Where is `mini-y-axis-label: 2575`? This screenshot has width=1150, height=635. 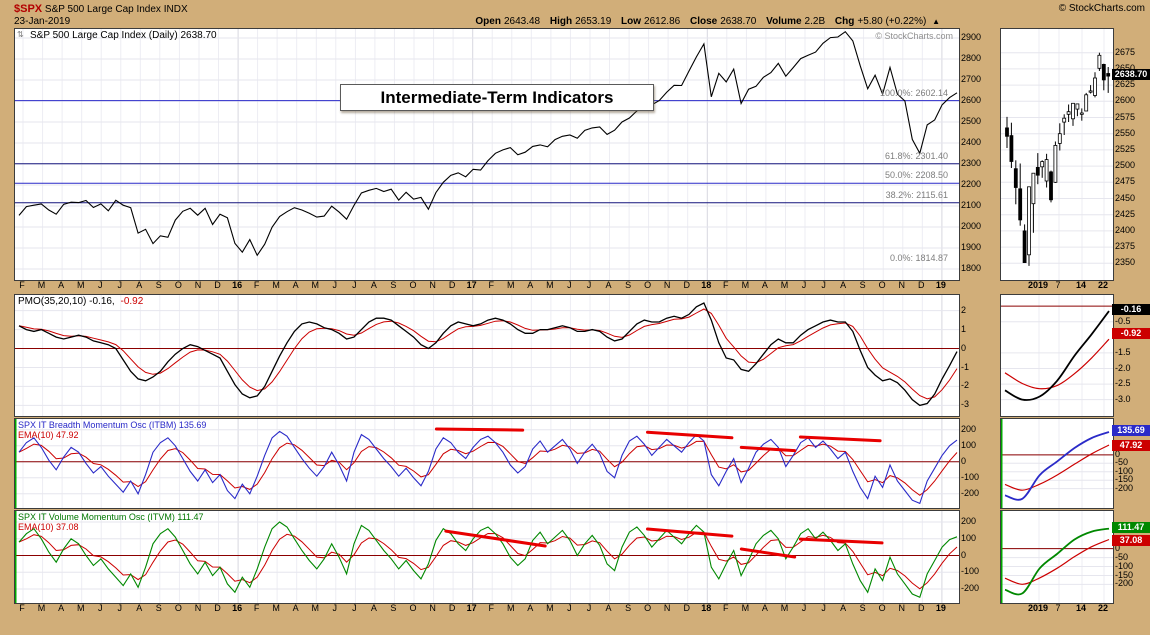
mini-y-axis-label: 2575 is located at coordinates (1125, 116).